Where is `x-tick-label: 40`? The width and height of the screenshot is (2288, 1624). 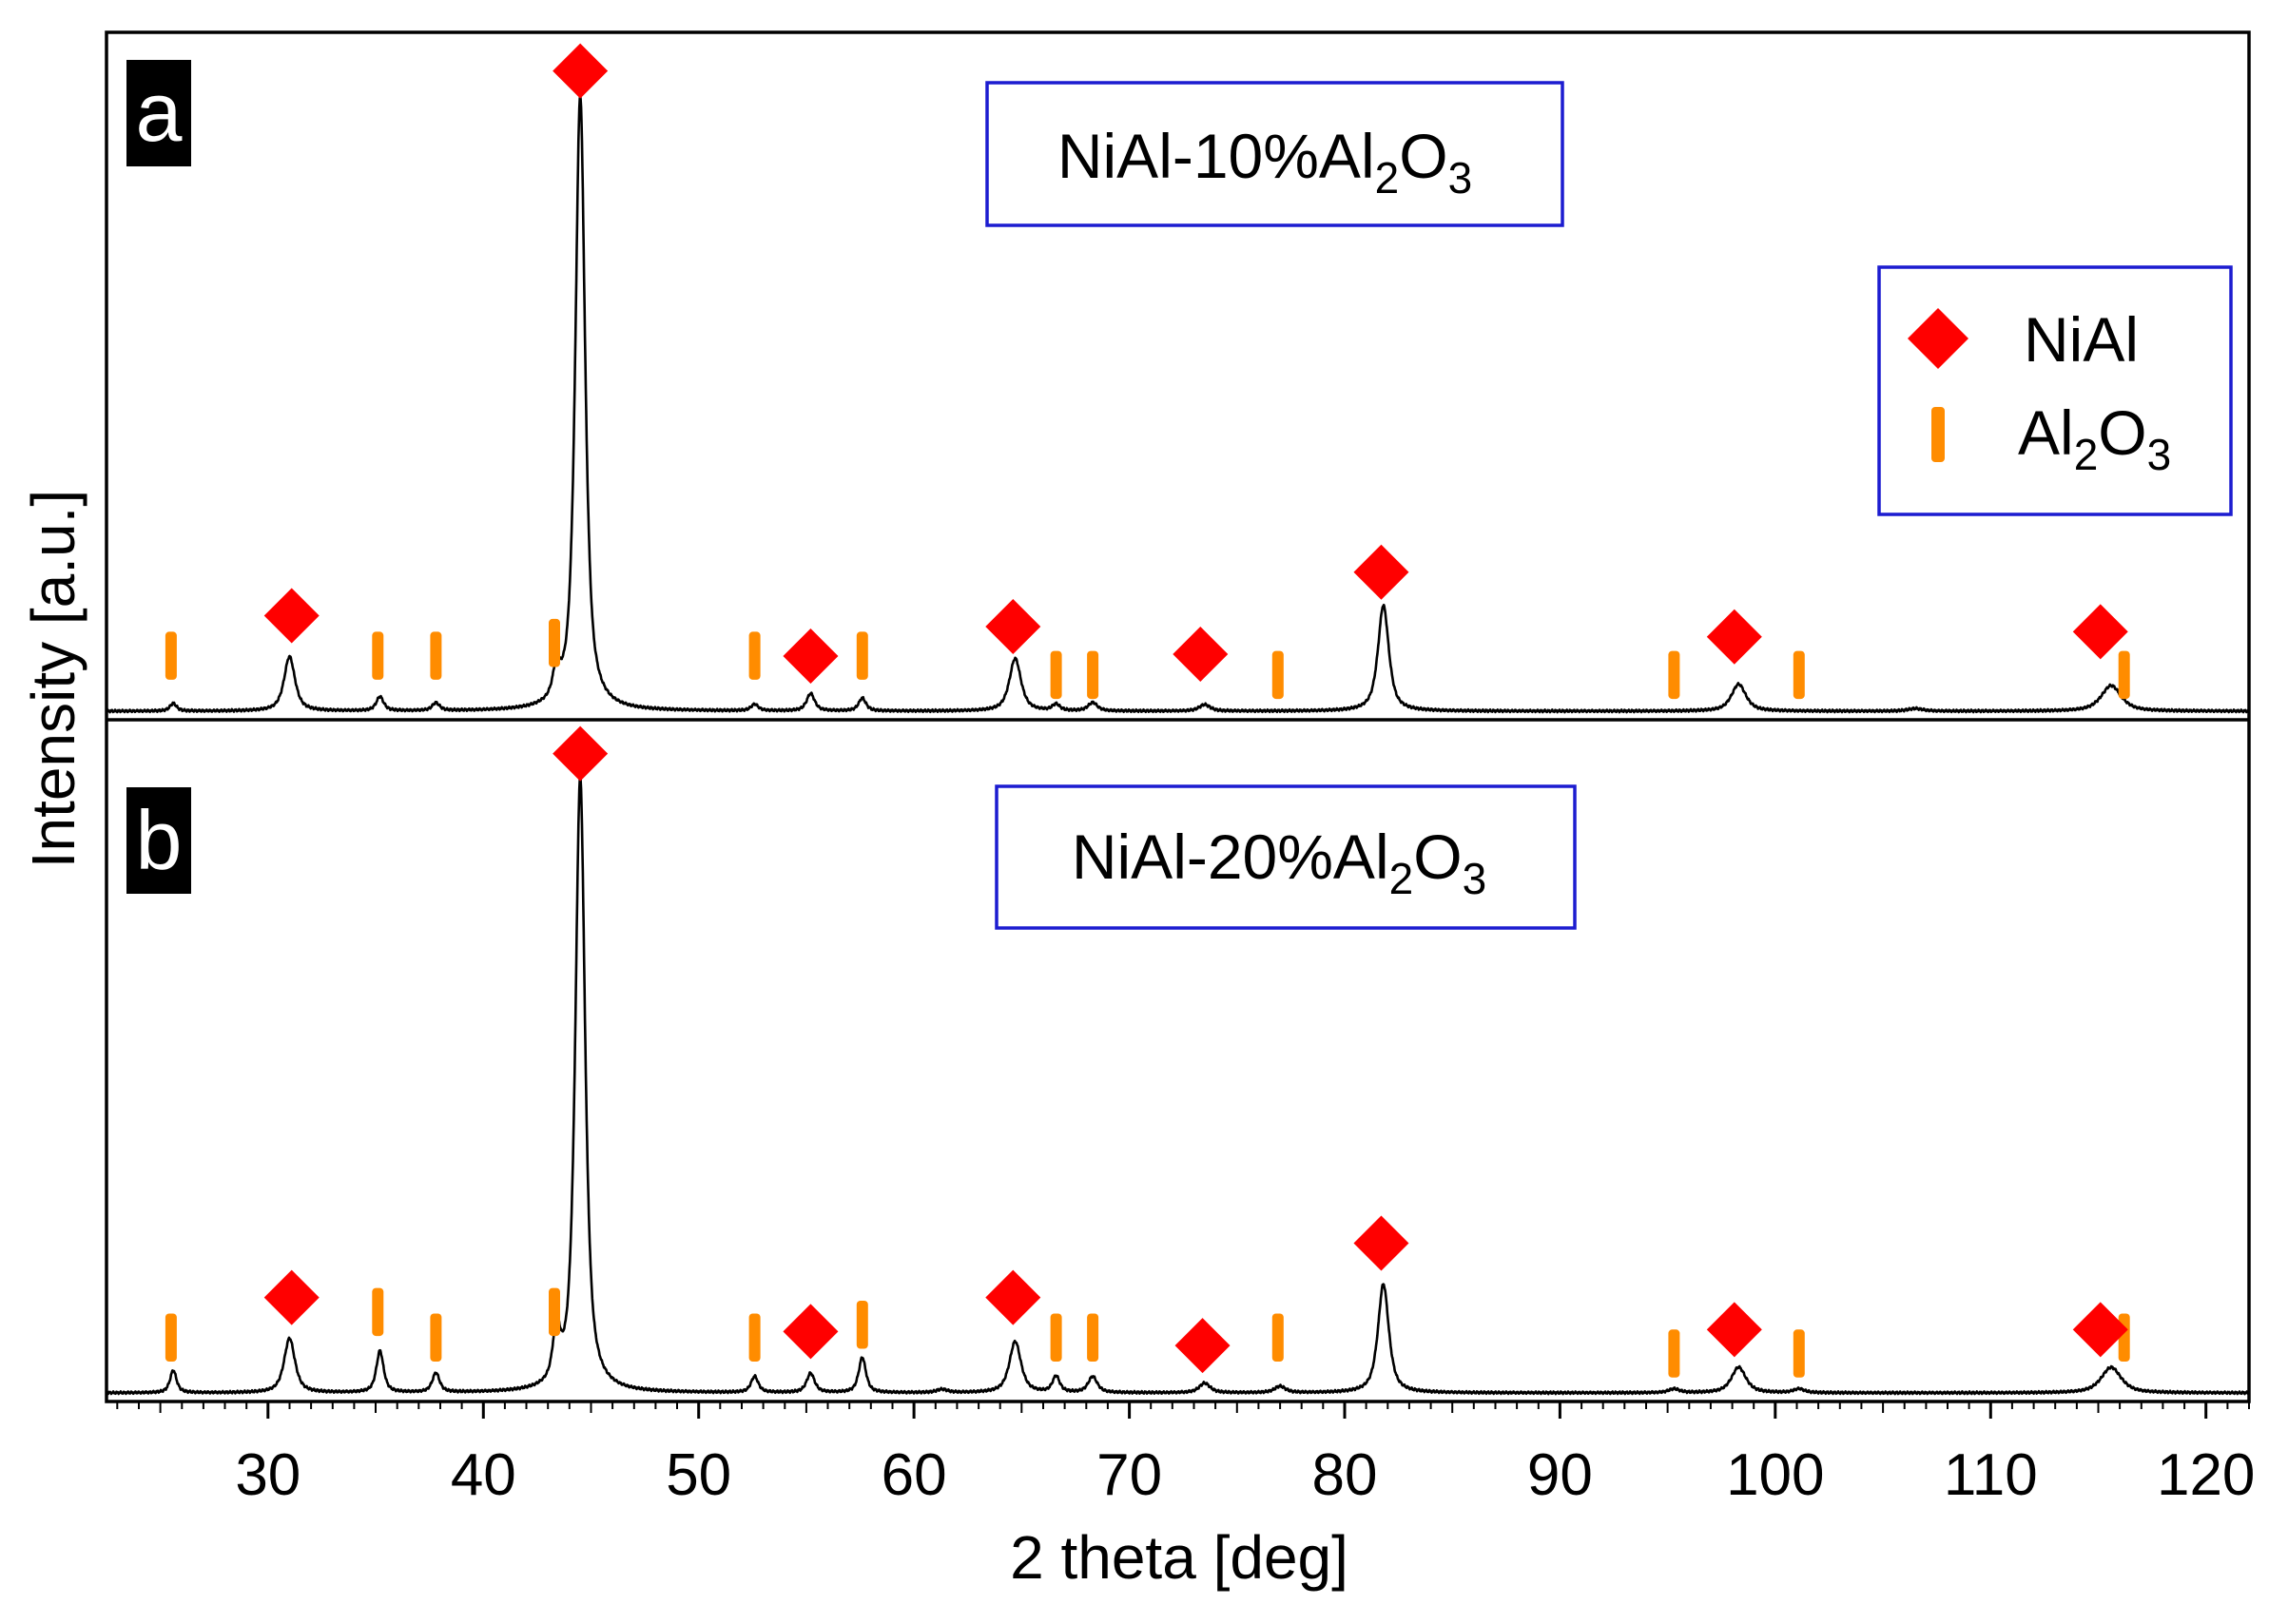
x-tick-label: 40 is located at coordinates (484, 1475).